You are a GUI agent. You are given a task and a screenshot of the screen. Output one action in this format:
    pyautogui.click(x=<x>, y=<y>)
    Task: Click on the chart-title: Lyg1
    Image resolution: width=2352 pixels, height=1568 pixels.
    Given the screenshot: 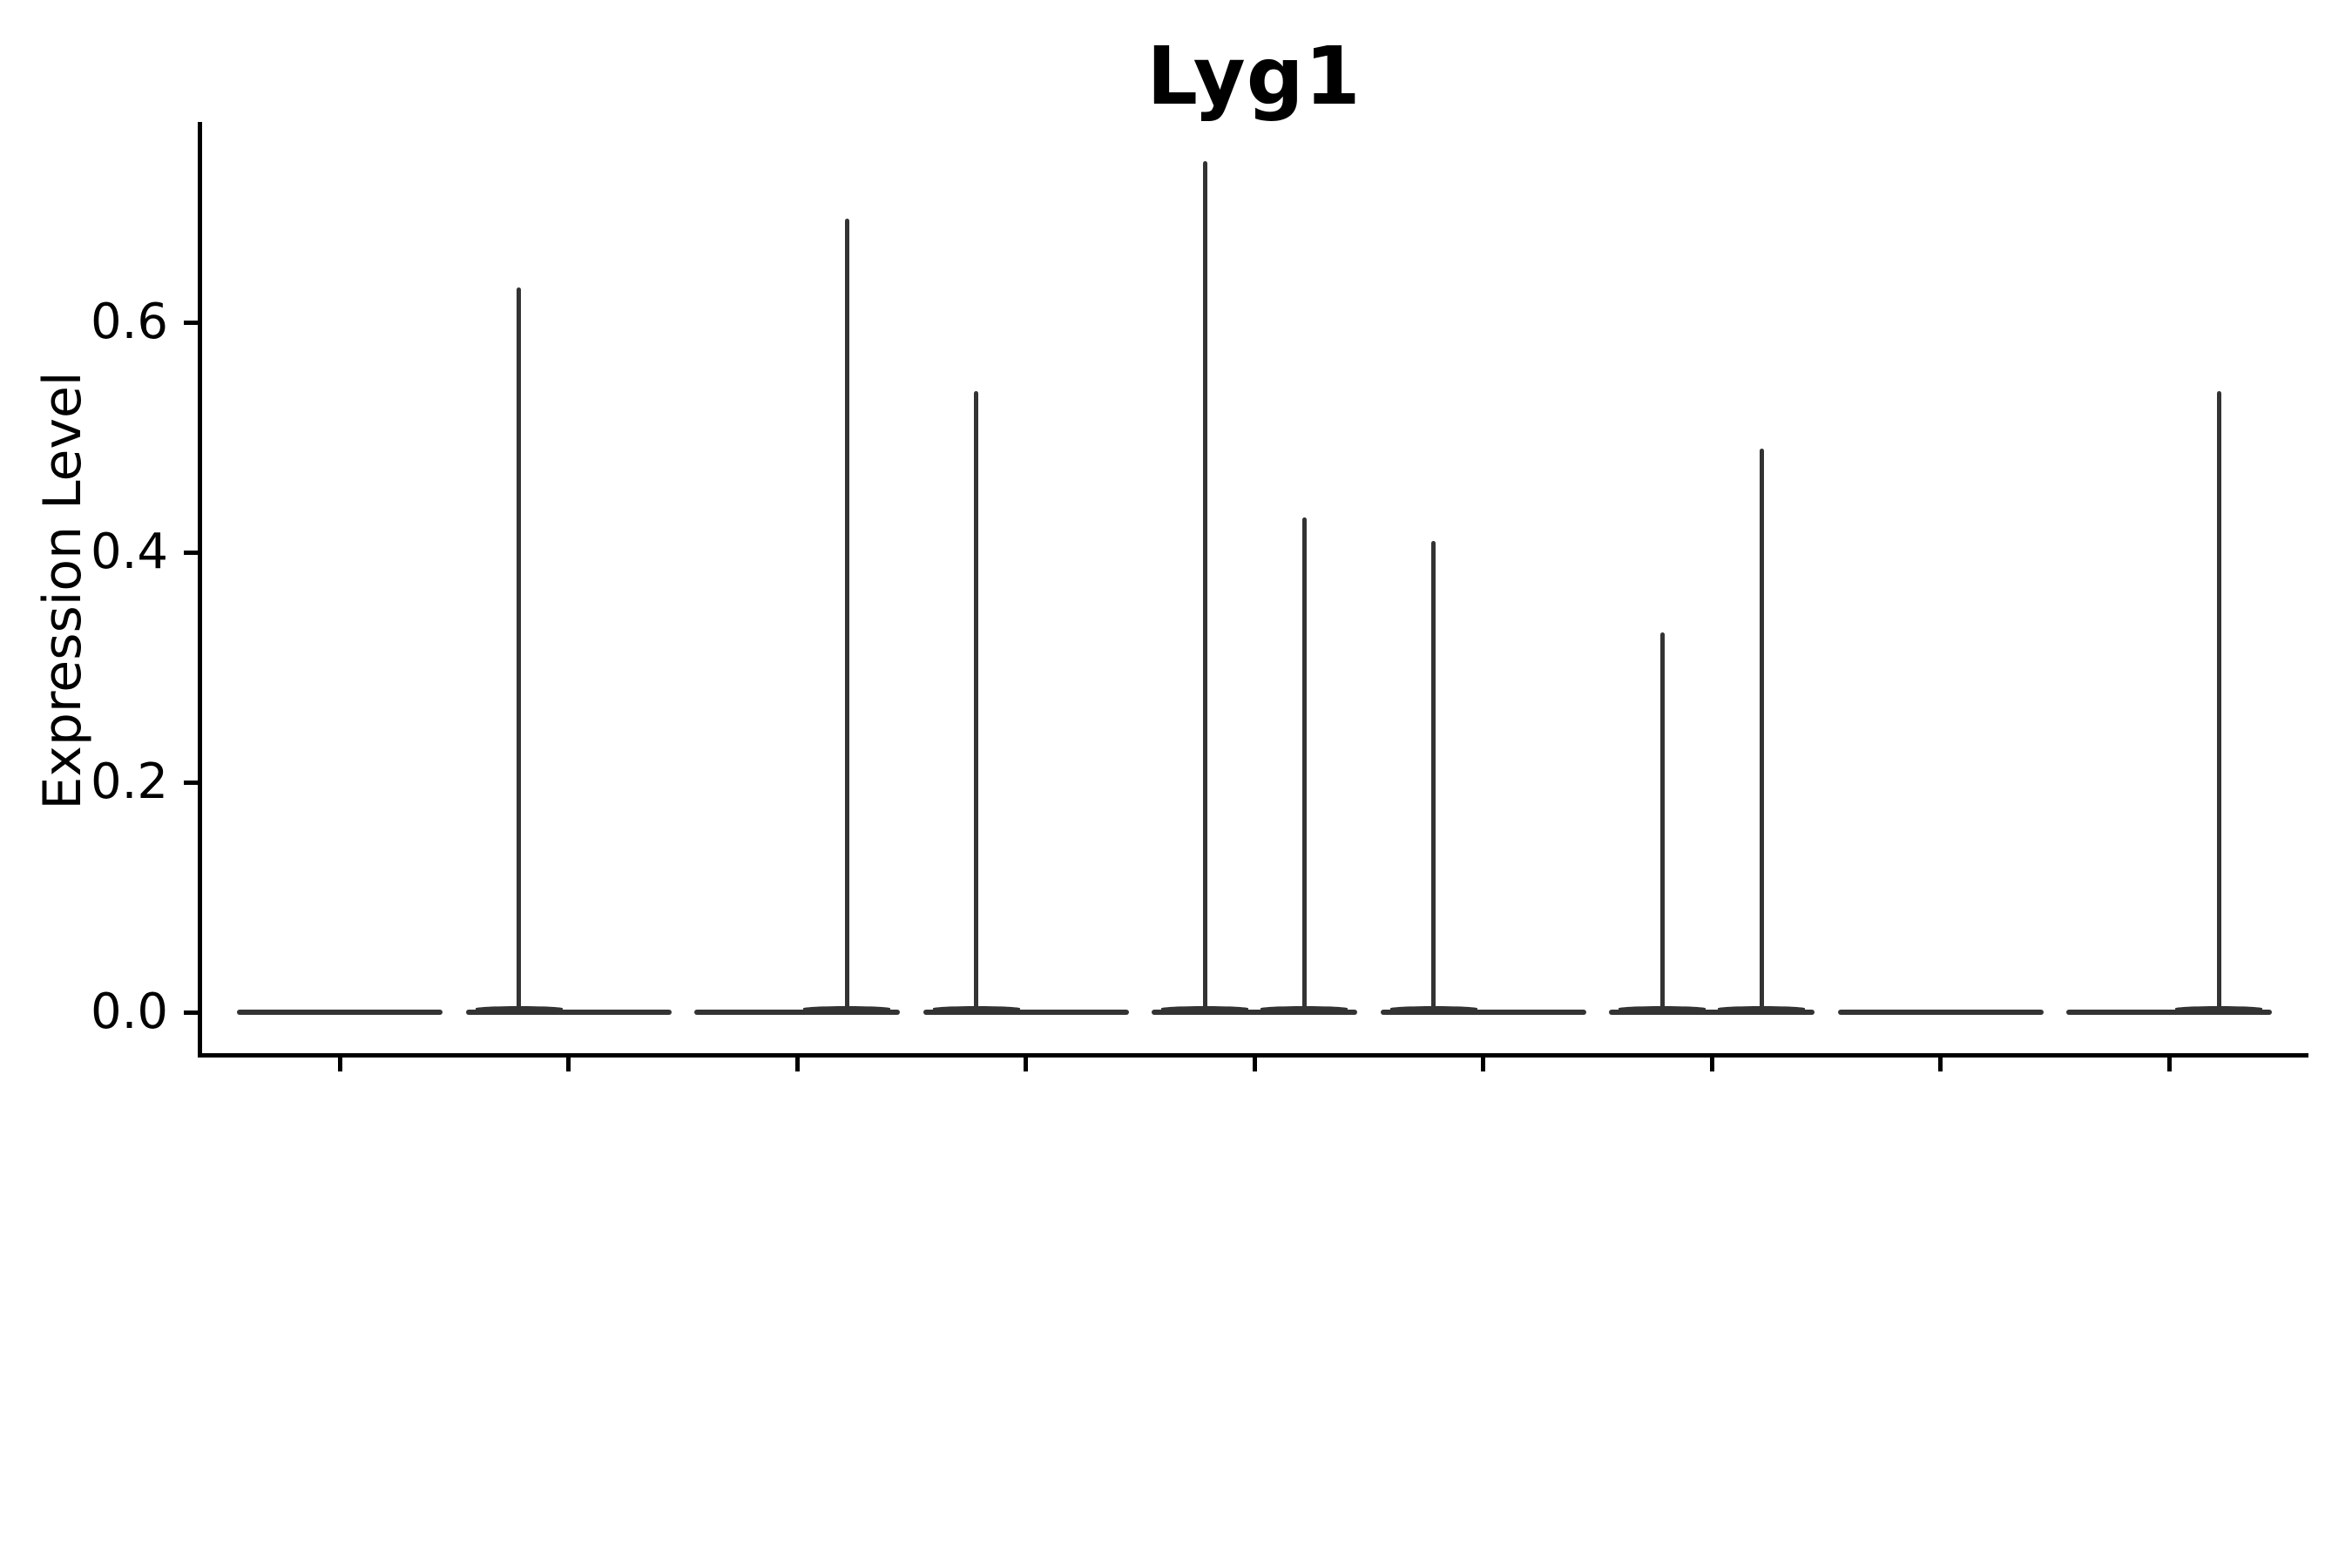 What is the action you would take?
    pyautogui.click(x=1254, y=76)
    